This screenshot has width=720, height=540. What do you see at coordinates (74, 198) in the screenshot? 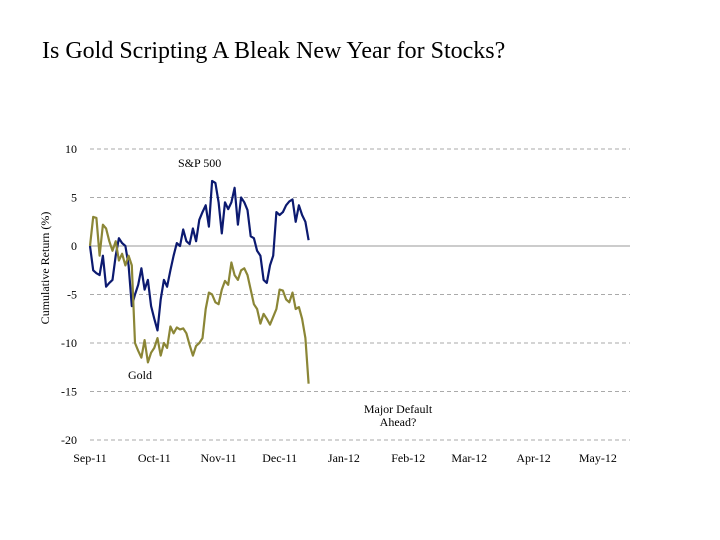
I see `y-tick-label: 5` at bounding box center [74, 198].